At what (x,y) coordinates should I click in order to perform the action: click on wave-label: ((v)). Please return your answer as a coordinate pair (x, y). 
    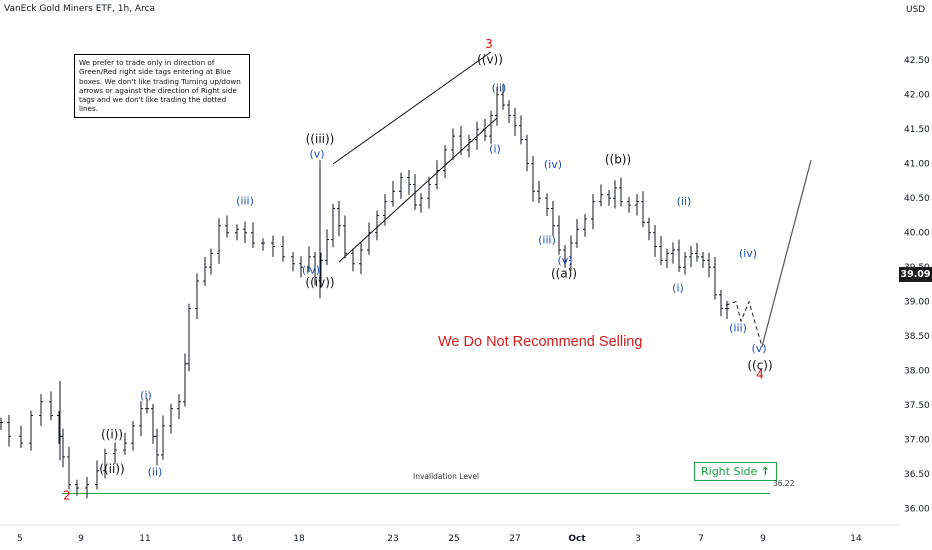
    Looking at the image, I should click on (490, 60).